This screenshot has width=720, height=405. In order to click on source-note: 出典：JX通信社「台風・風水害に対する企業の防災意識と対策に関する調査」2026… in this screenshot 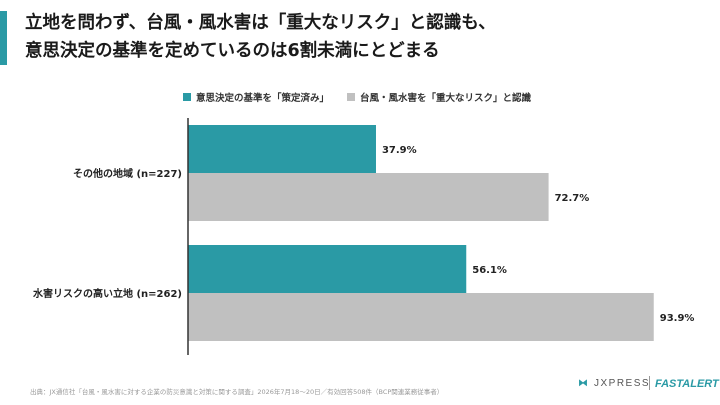, I will do `click(237, 392)`.